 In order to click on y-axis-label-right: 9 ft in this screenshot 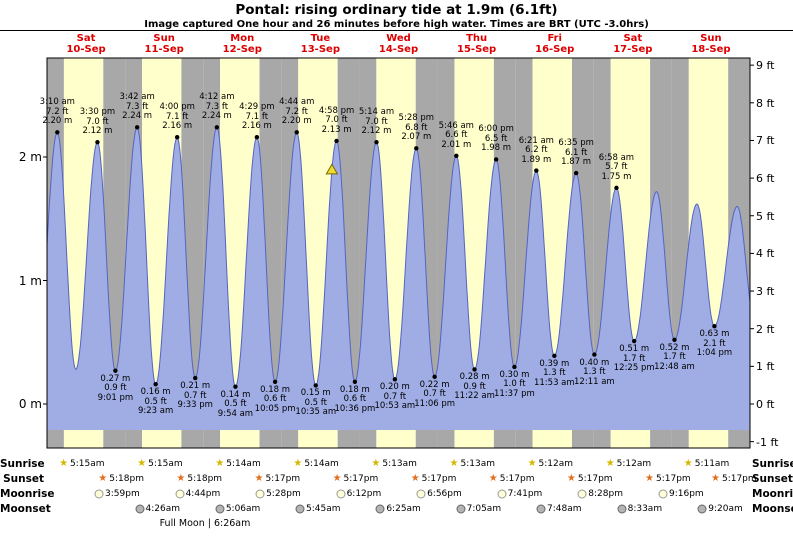, I will do `click(765, 66)`.